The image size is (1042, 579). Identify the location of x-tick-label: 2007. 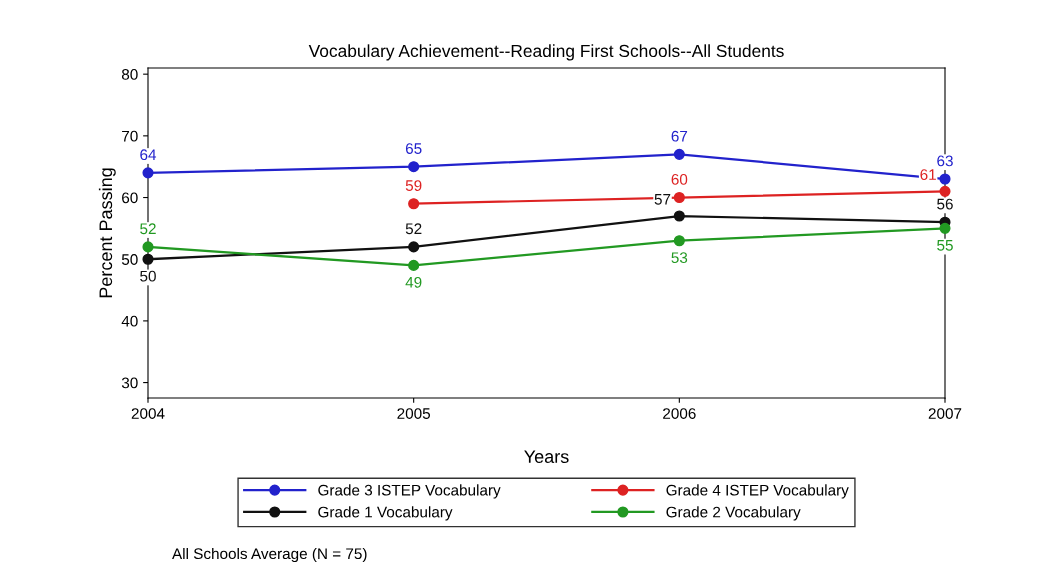
(945, 413).